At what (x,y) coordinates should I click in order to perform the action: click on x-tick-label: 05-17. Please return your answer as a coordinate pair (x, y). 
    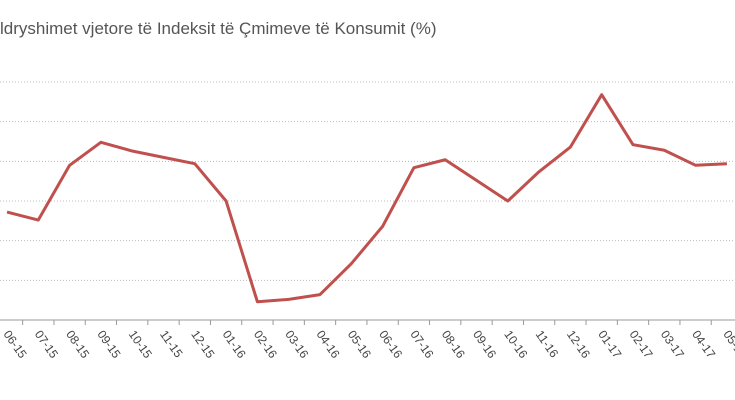
    Looking at the image, I should click on (727, 344).